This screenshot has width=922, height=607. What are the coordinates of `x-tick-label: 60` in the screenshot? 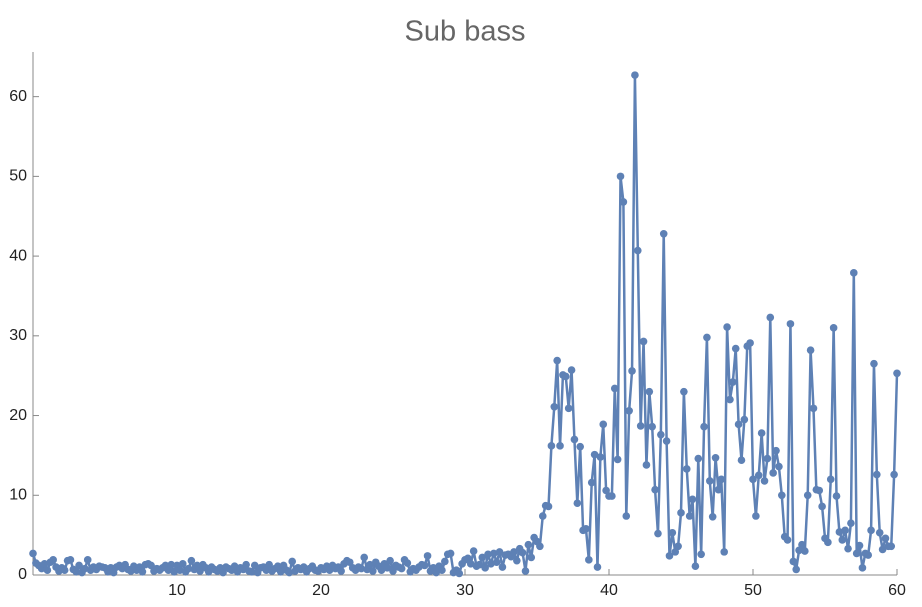 It's located at (897, 590).